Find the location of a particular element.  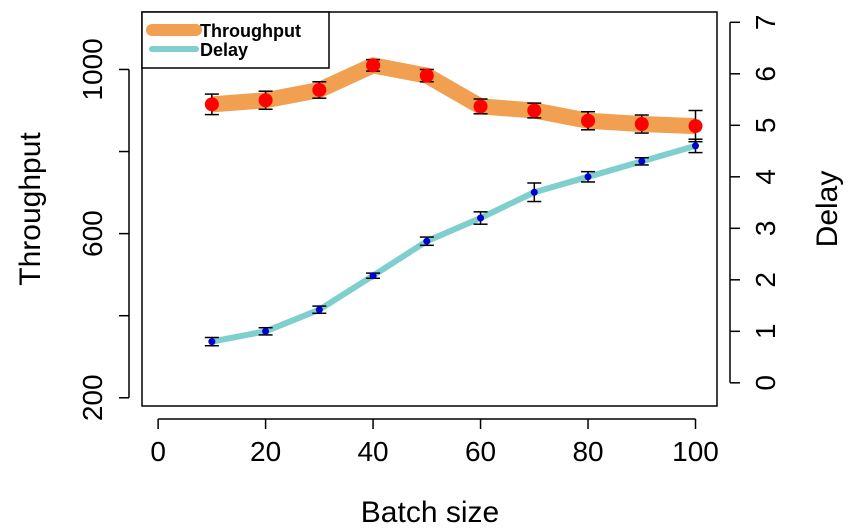

x-tick-label: 100 is located at coordinates (695, 451).